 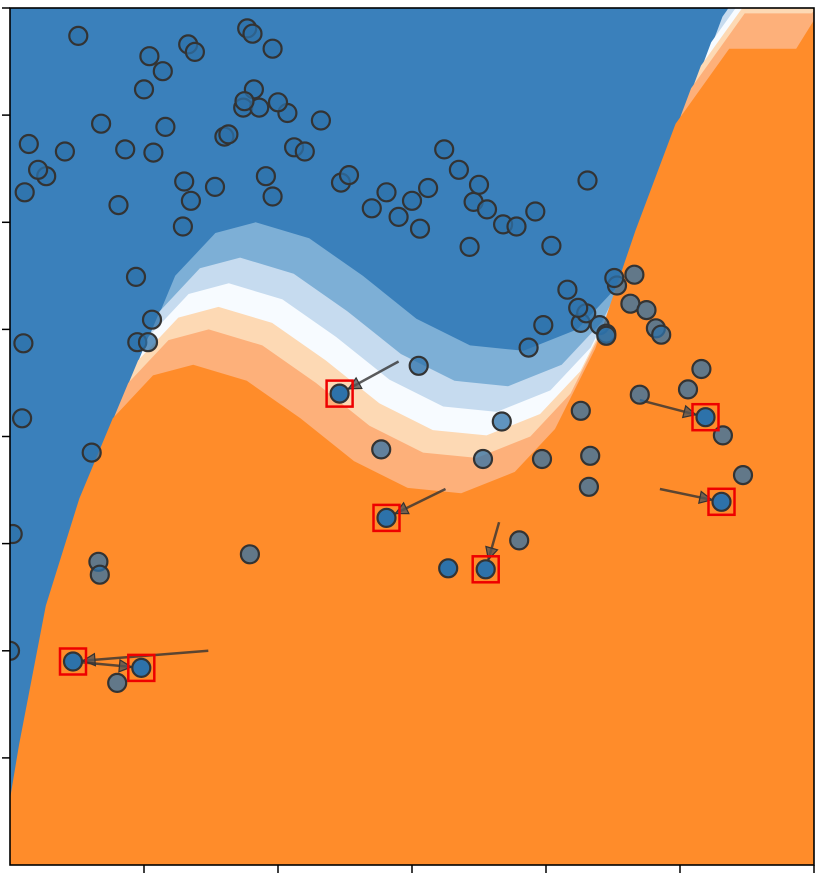 I want to click on perturbation-arrowhead, so click(x=125, y=665).